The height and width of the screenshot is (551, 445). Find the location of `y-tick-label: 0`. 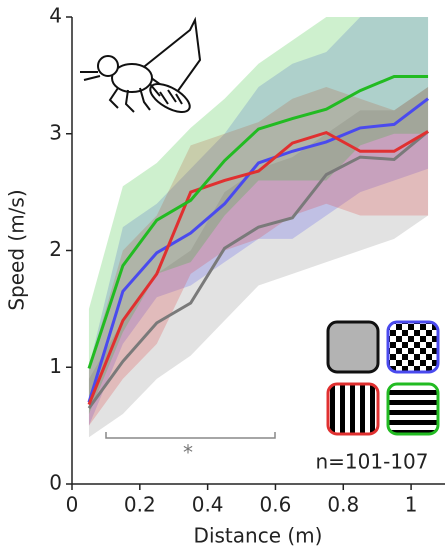

y-tick-label: 0 is located at coordinates (55, 483).